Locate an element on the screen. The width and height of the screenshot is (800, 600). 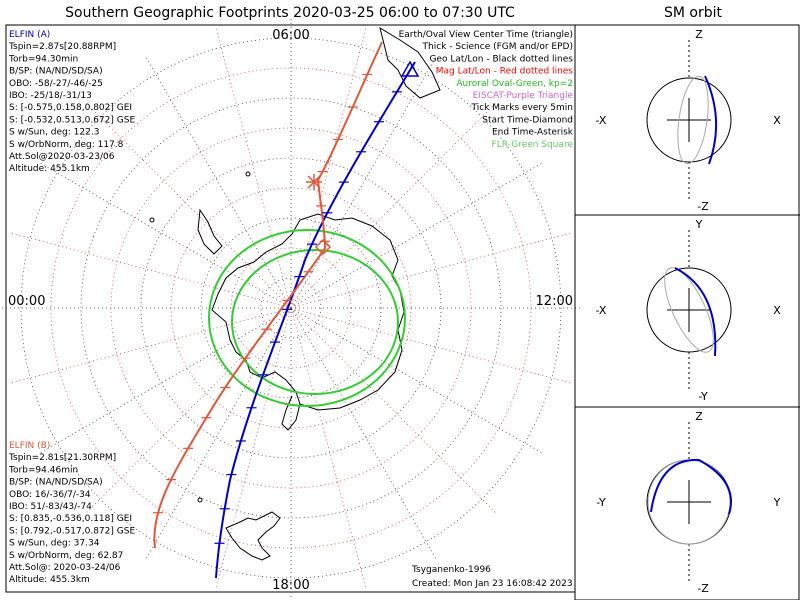
south-america-coastline is located at coordinates (253, 536).